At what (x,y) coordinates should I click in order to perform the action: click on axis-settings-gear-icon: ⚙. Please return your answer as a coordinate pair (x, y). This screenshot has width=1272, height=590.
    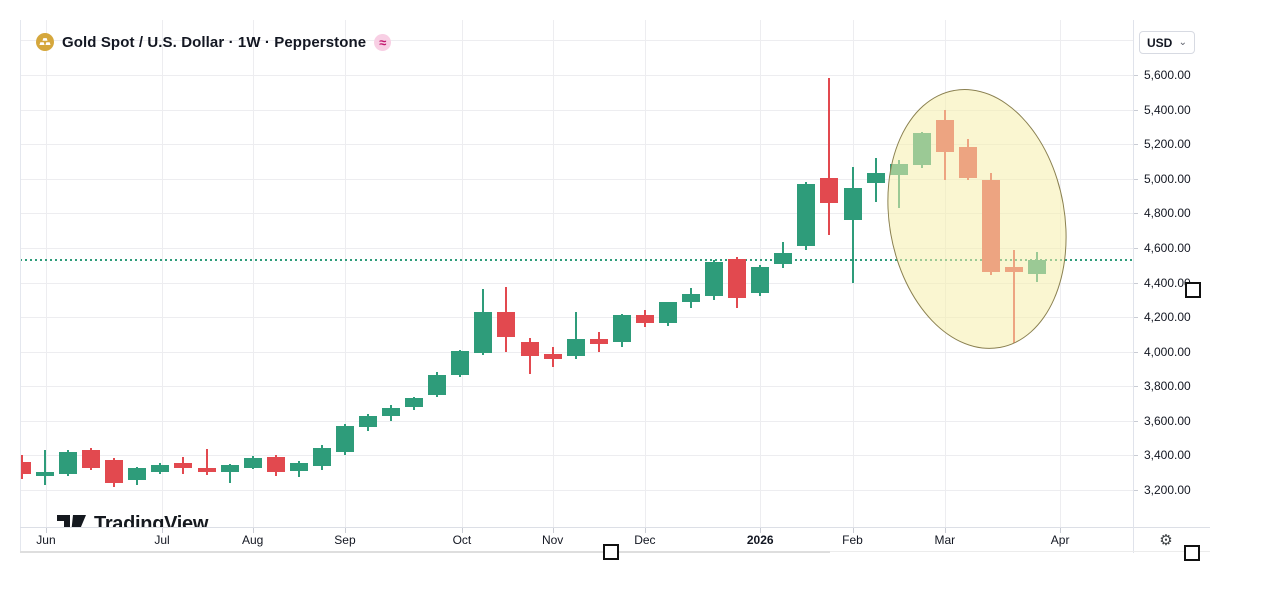
    Looking at the image, I should click on (1166, 540).